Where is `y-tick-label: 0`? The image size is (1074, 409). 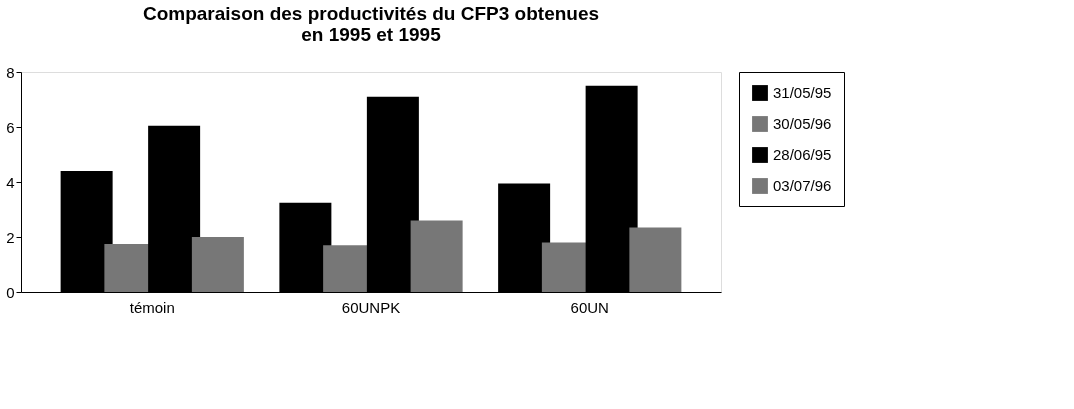
y-tick-label: 0 is located at coordinates (10, 292).